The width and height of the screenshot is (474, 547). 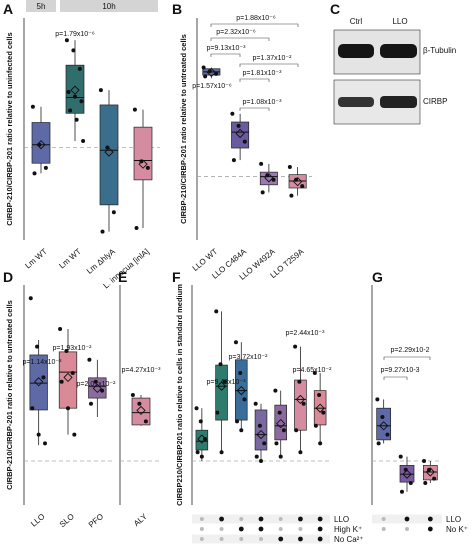 I want to click on p-value: p=1.08x10⁻³, so click(x=263, y=102).